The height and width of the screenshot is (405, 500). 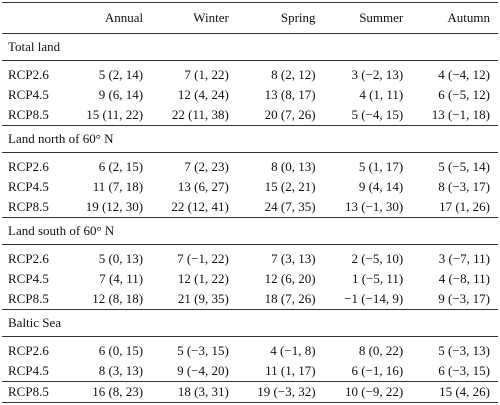 What do you see at coordinates (115, 114) in the screenshot?
I see `cell: 15 (11, 22)` at bounding box center [115, 114].